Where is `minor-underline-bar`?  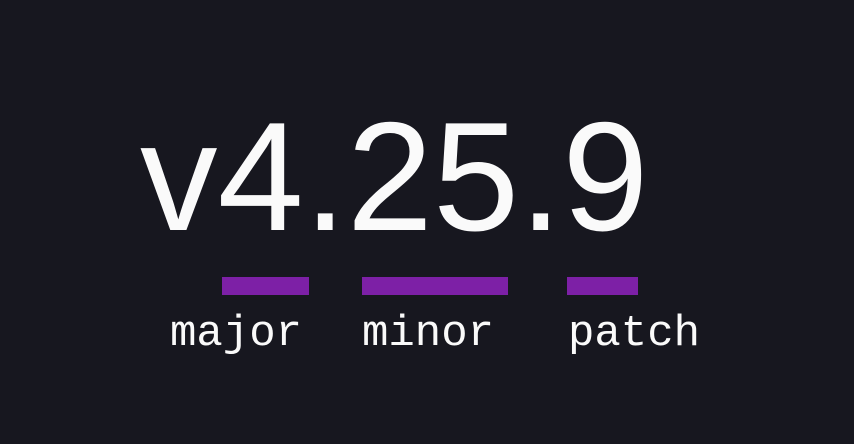 minor-underline-bar is located at coordinates (435, 286).